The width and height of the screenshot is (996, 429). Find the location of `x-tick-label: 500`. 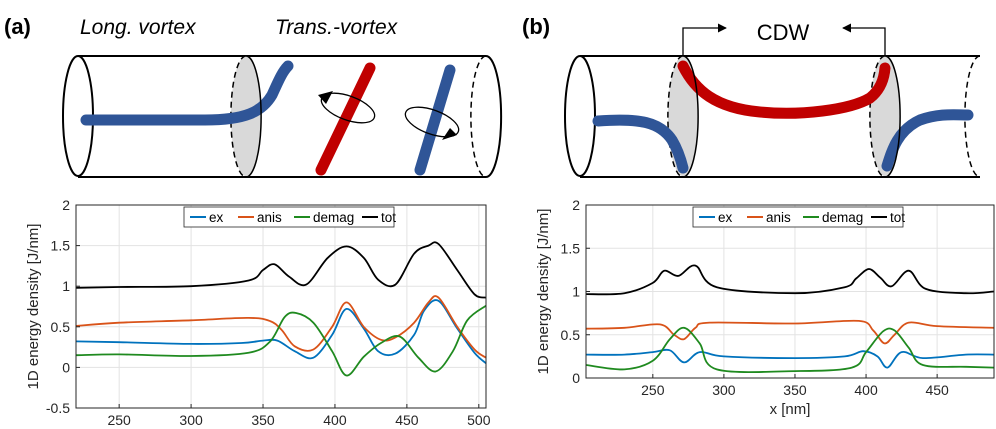

x-tick-label: 500 is located at coordinates (479, 420).